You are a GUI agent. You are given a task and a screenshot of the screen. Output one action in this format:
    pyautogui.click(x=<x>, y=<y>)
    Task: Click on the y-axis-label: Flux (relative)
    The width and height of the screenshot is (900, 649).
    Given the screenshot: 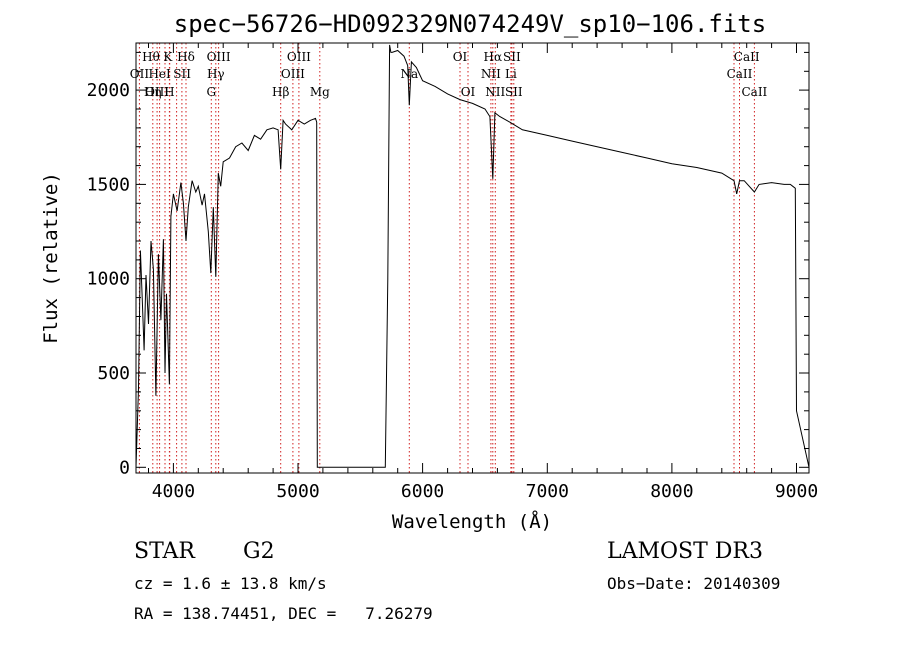 What is the action you would take?
    pyautogui.click(x=51, y=258)
    